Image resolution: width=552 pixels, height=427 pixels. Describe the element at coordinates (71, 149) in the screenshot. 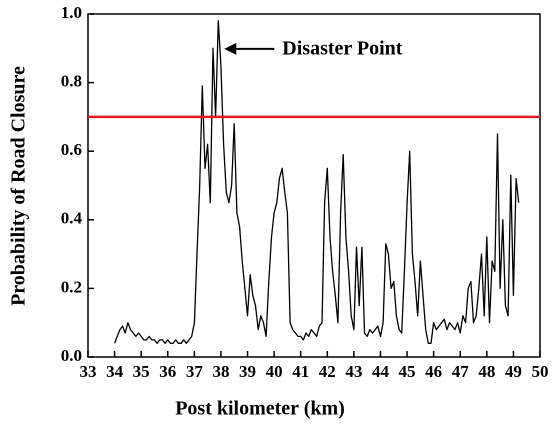

I see `y-tick-label: 0.6` at that location.